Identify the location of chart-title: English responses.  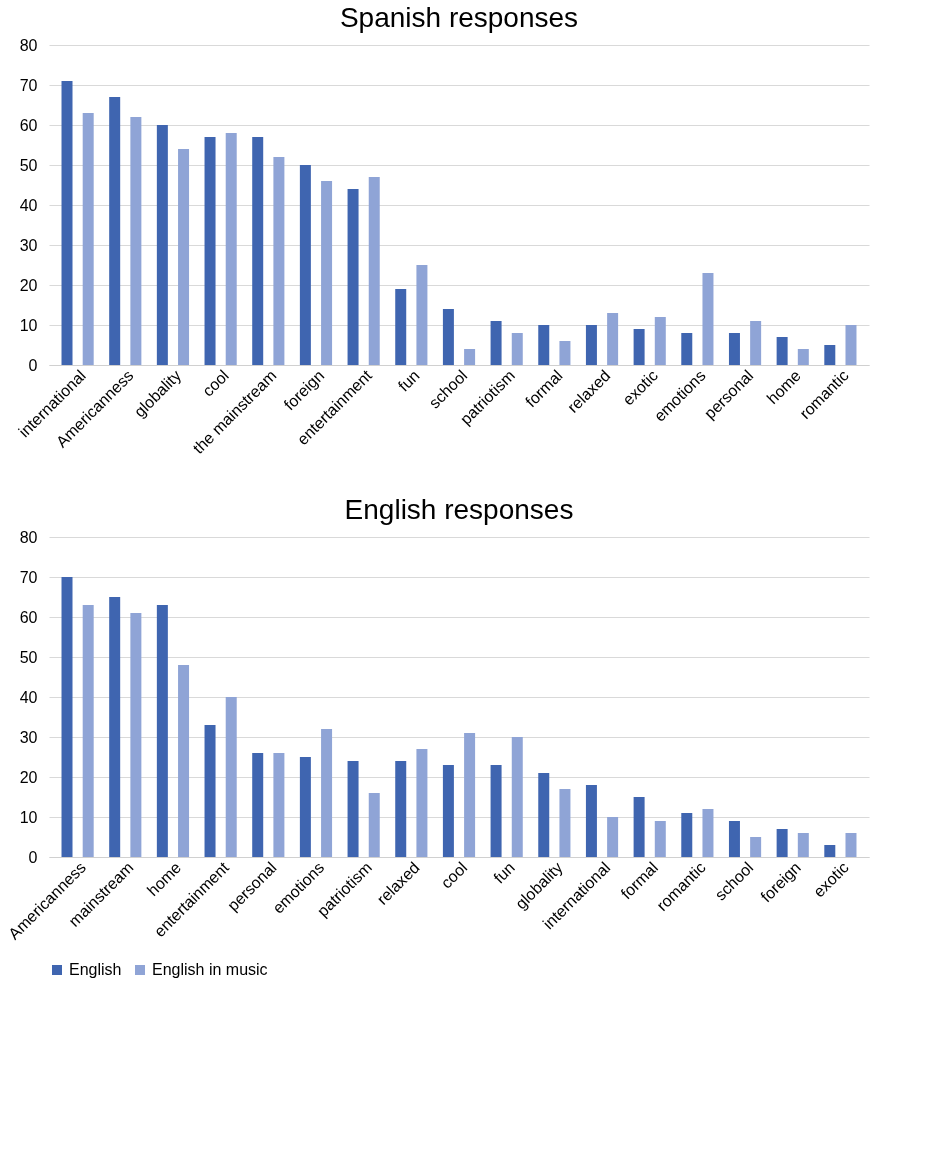
(459, 509).